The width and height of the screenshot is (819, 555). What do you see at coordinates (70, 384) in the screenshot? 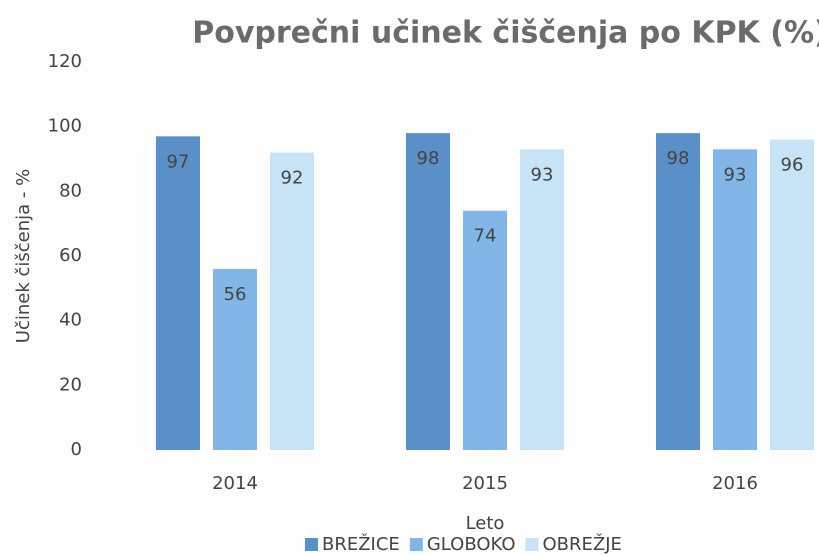
I see `y-tick-label: 20` at bounding box center [70, 384].